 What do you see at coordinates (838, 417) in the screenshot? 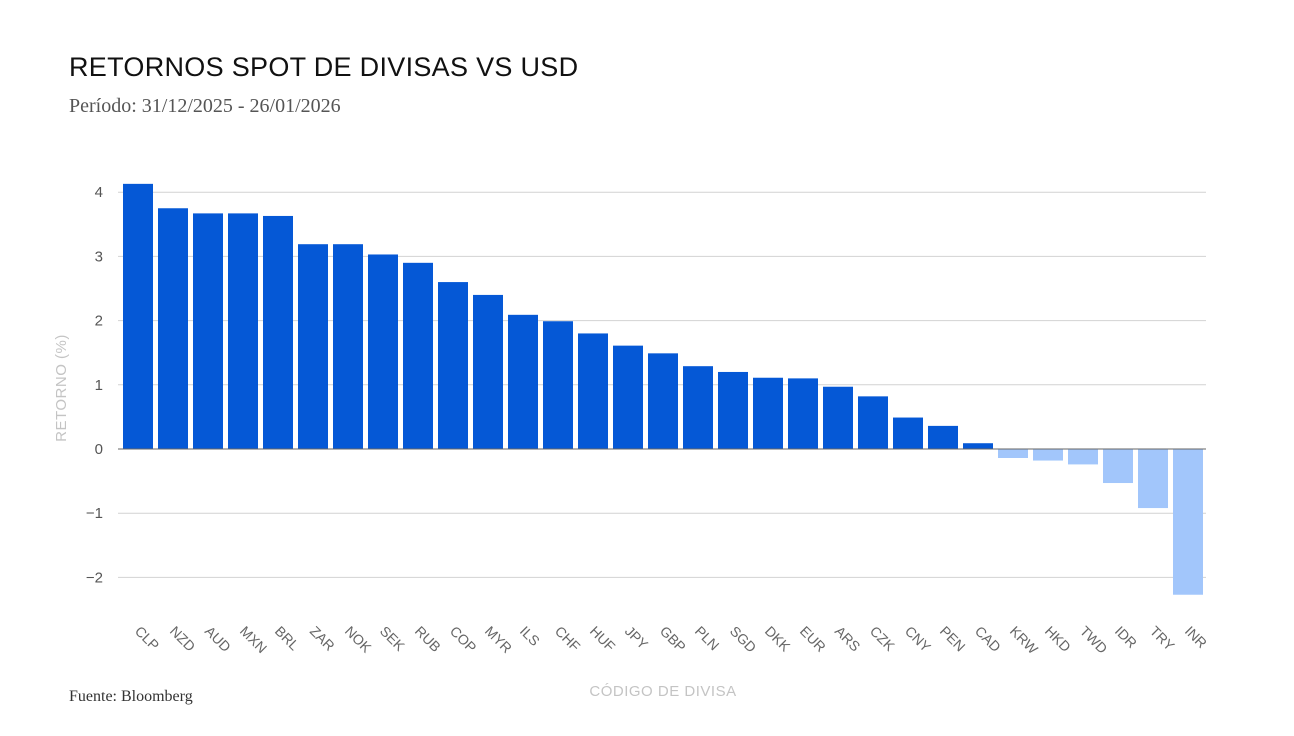
I see `bar-ars` at bounding box center [838, 417].